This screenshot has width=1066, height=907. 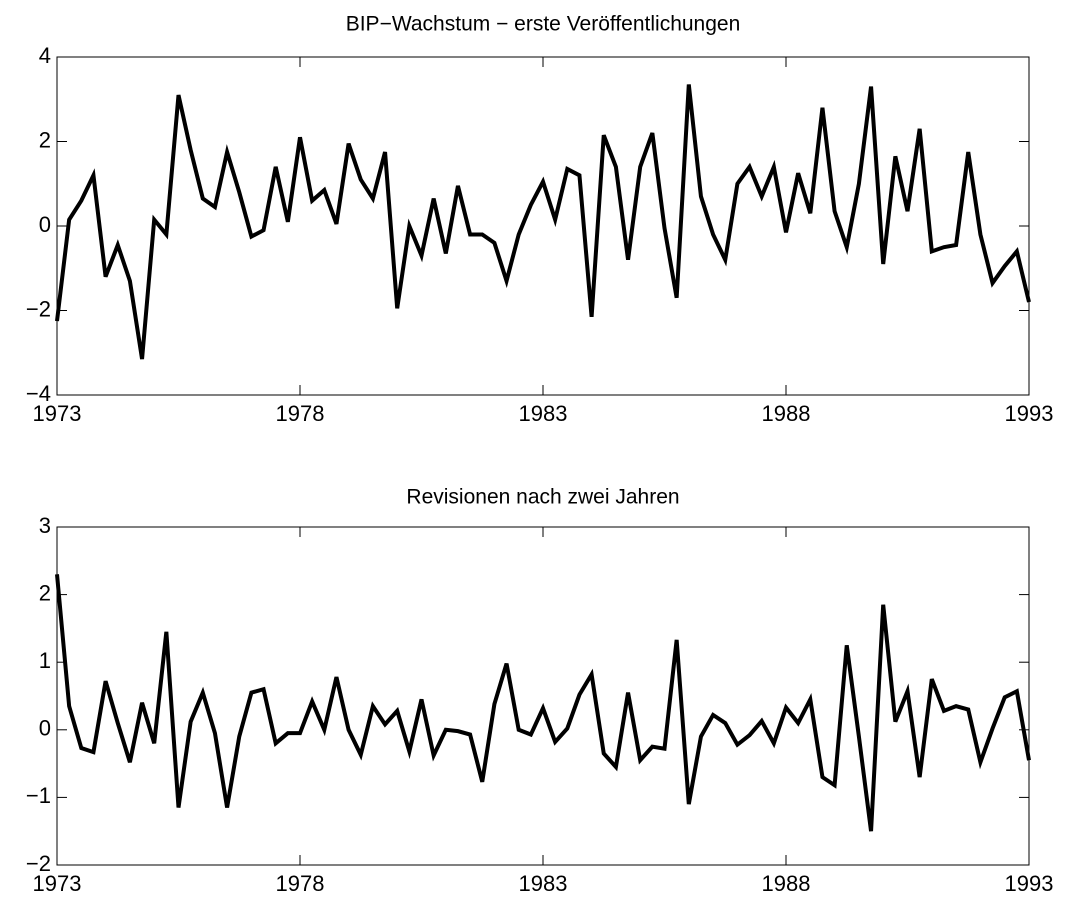 What do you see at coordinates (38, 393) in the screenshot?
I see `y-tick-label: −4` at bounding box center [38, 393].